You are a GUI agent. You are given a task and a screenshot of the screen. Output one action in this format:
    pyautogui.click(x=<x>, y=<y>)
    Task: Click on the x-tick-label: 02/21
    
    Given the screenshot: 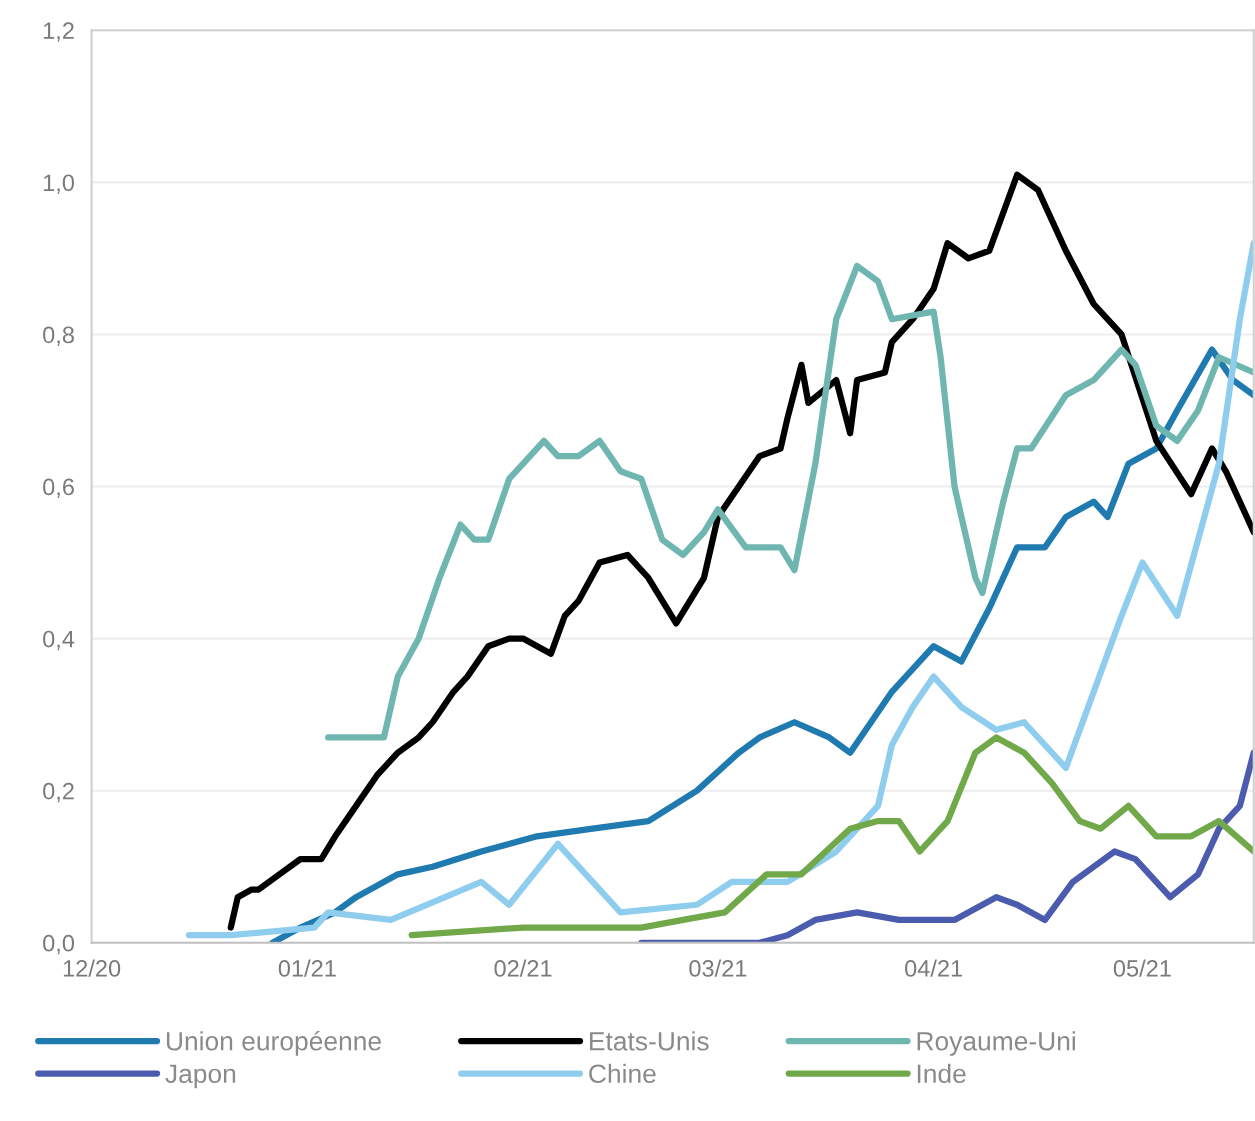 What is the action you would take?
    pyautogui.click(x=523, y=968)
    